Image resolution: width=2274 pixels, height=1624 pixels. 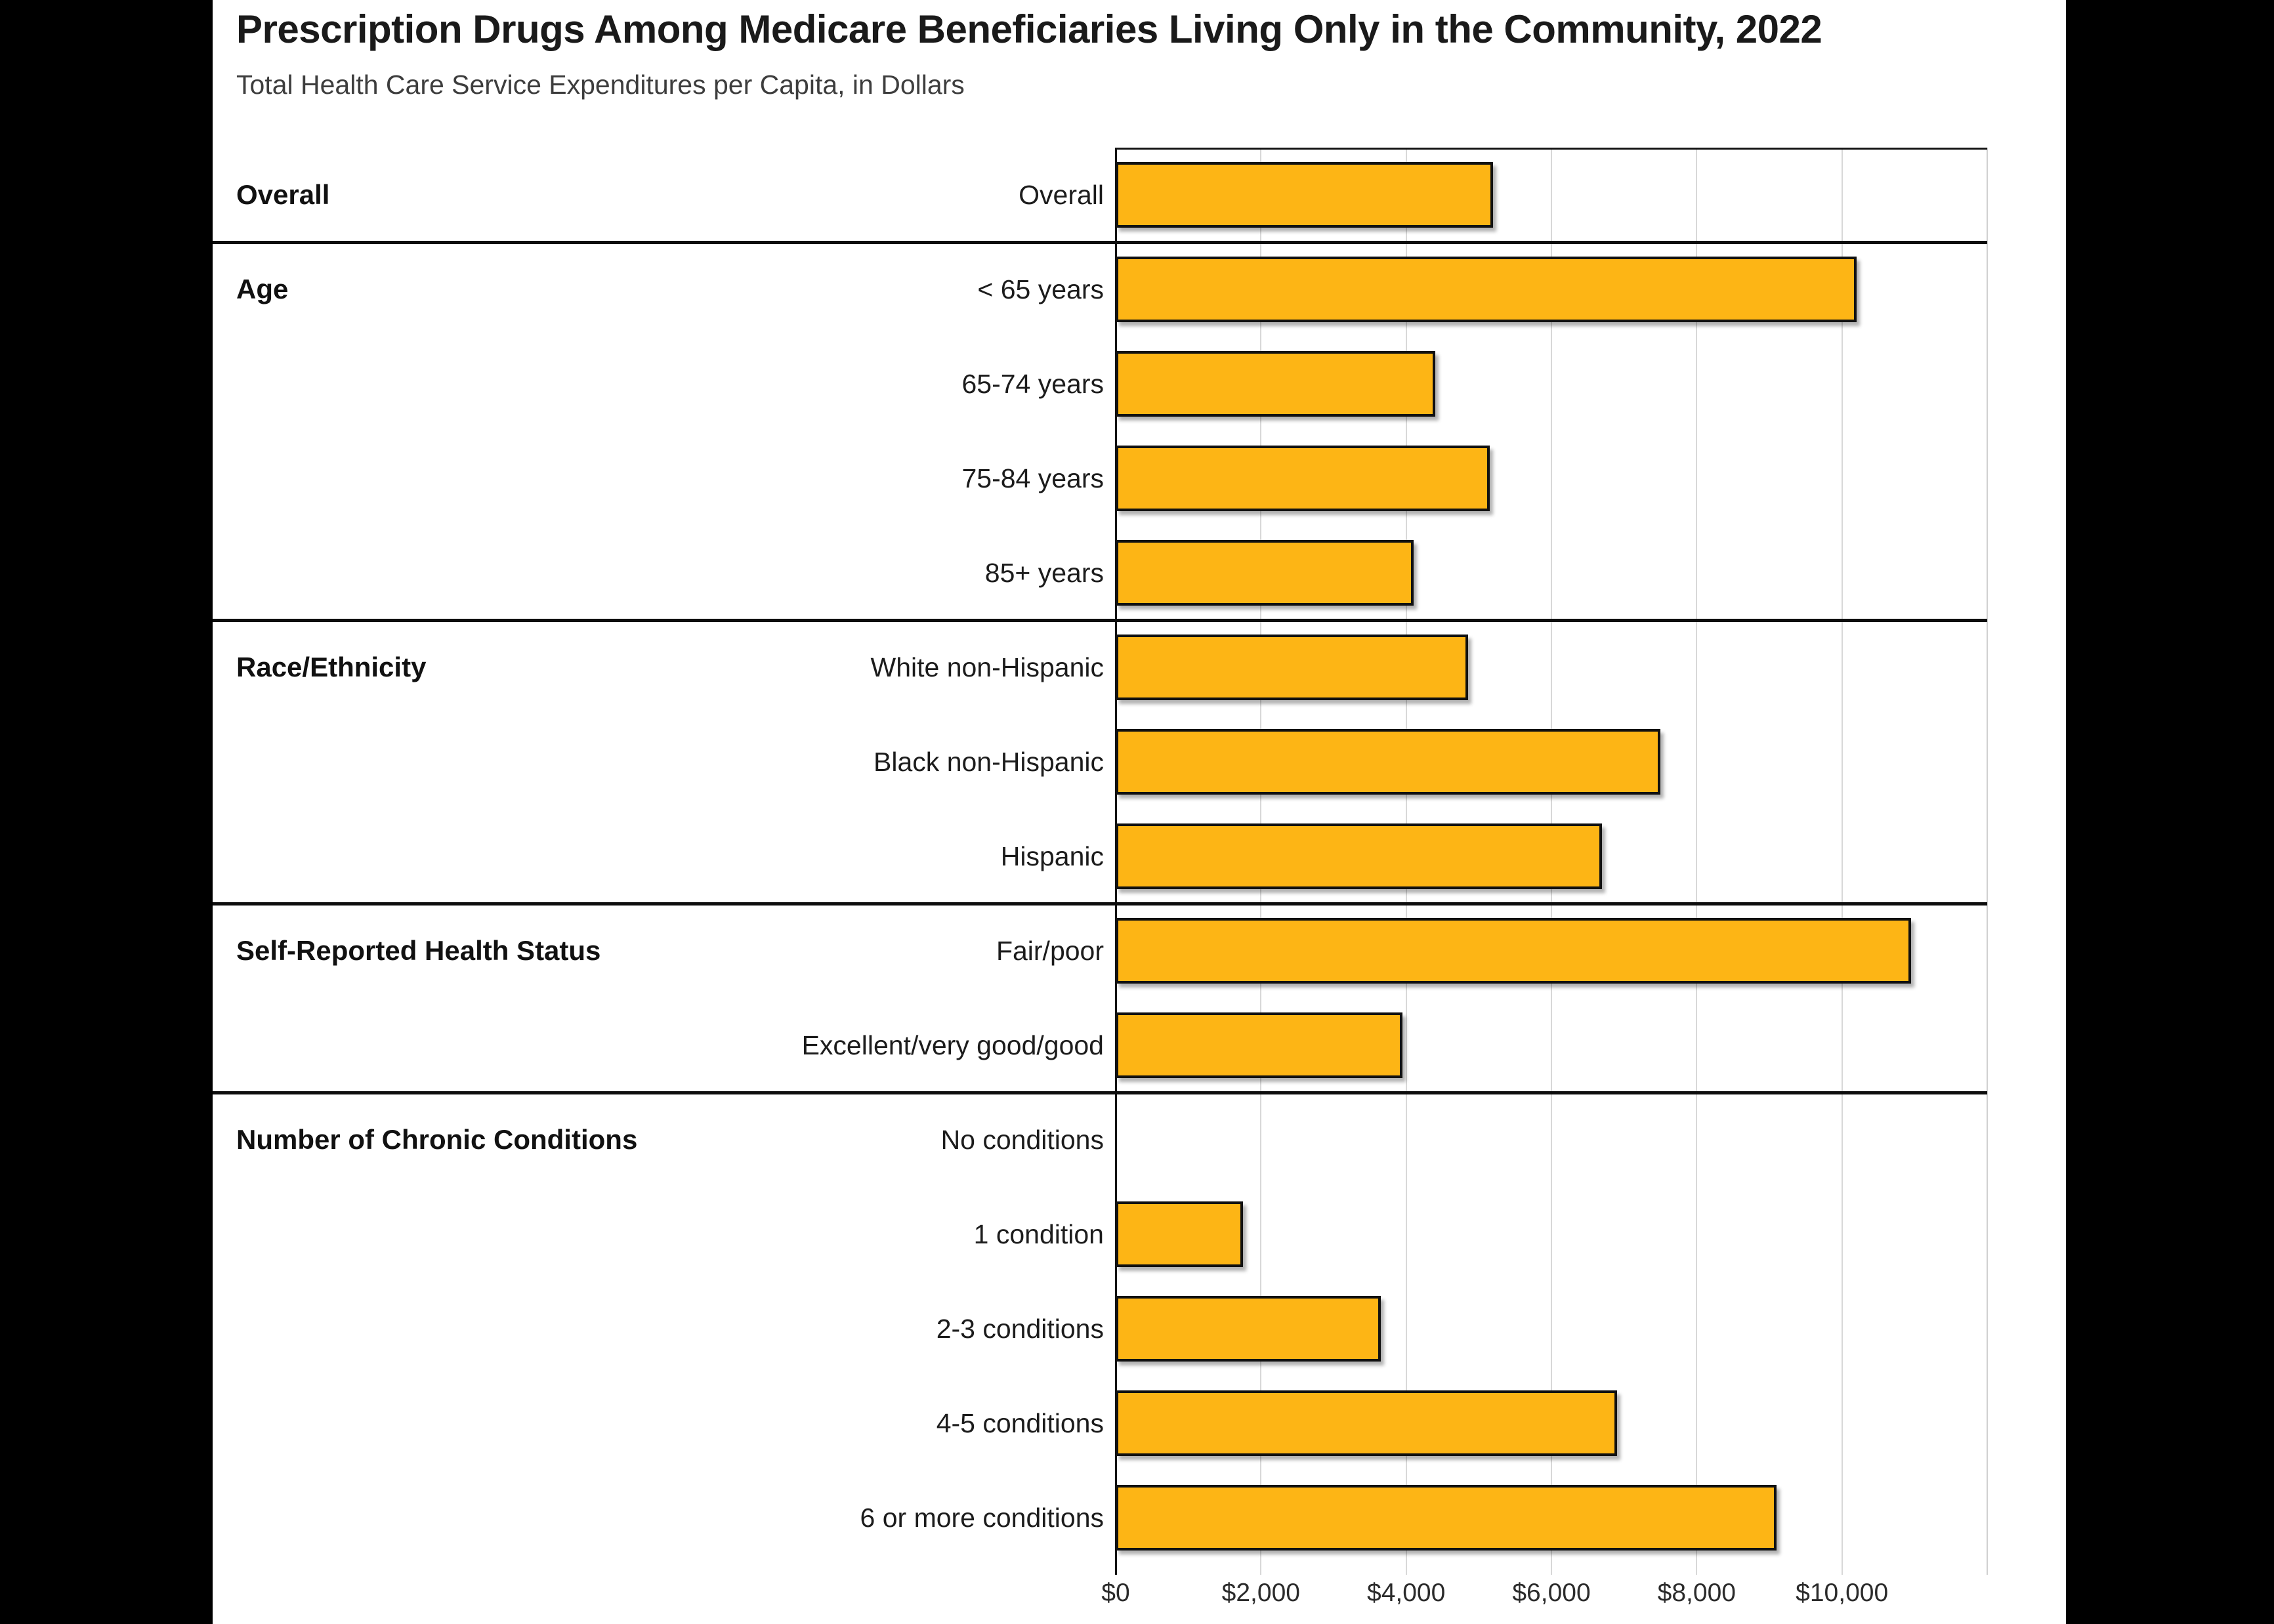 What do you see at coordinates (1052, 856) in the screenshot?
I see `bar-label: Hispanic` at bounding box center [1052, 856].